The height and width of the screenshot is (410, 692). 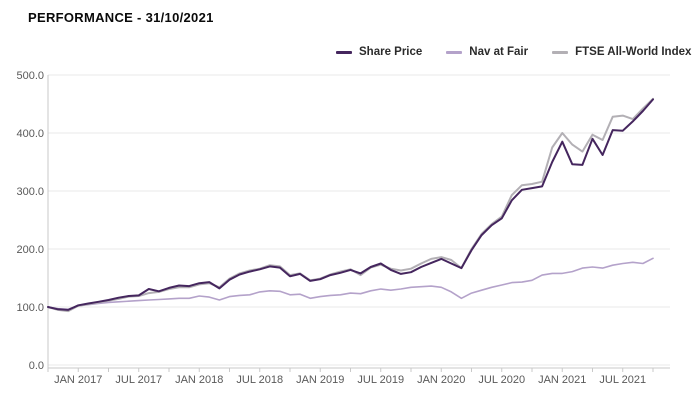 I want to click on legend-label: Share Price, so click(x=391, y=52).